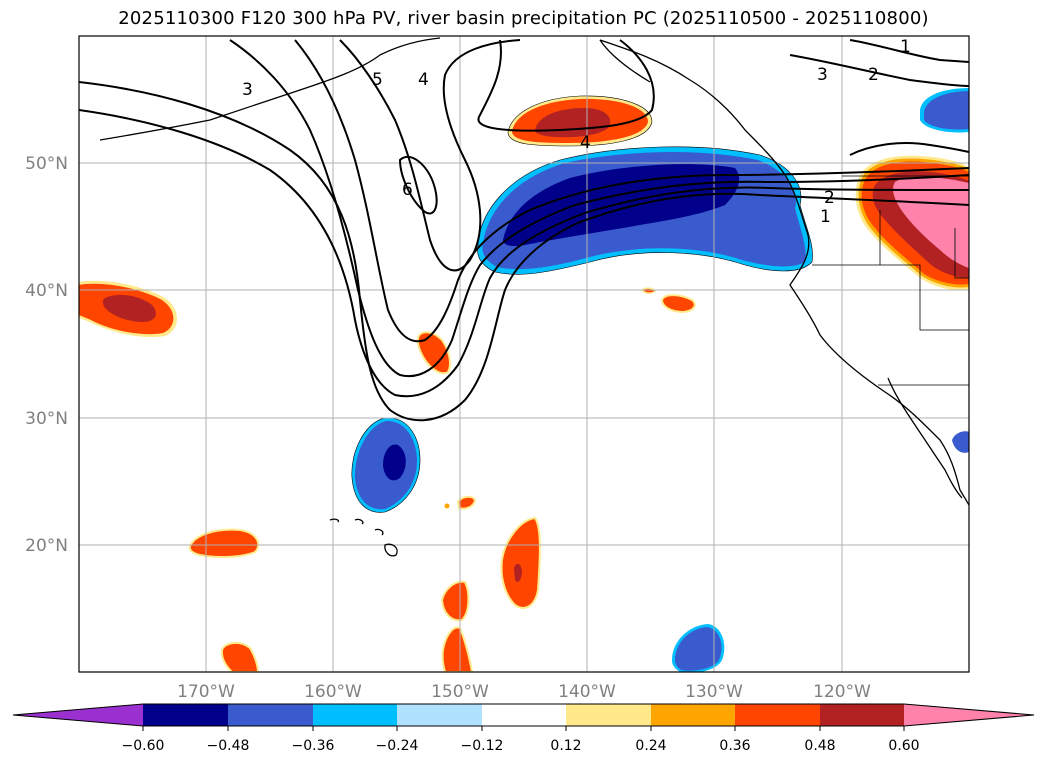 The image size is (1047, 765). Describe the element at coordinates (224, 543) in the screenshot. I see `positive-anomaly-subtropics-west` at that location.